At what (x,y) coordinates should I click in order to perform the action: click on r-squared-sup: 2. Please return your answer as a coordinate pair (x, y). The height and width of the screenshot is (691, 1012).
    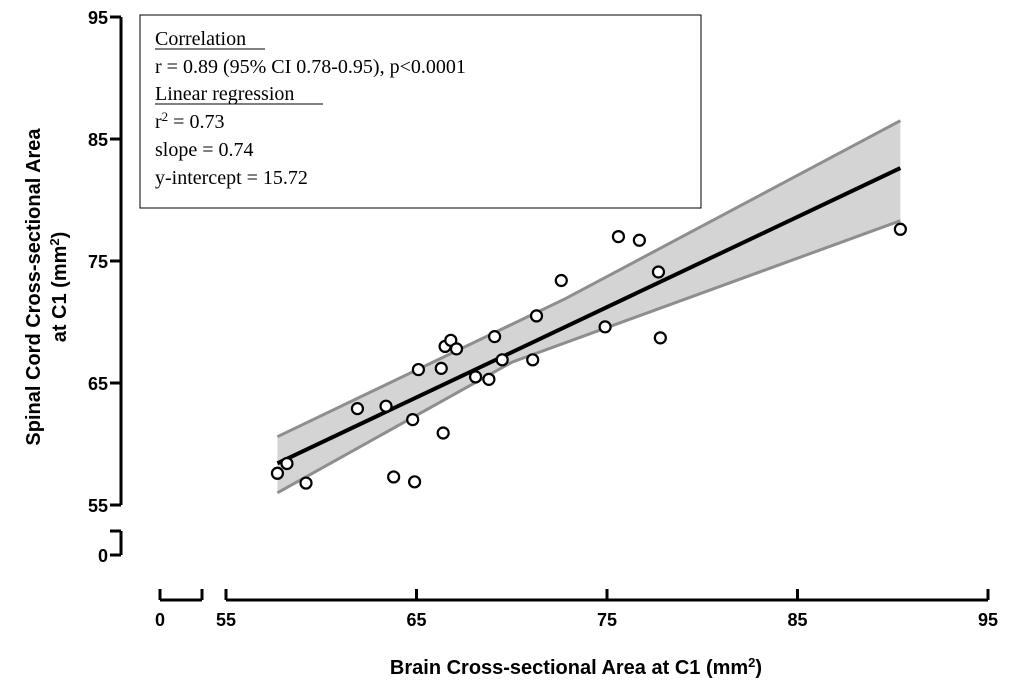
    Looking at the image, I should click on (165, 116).